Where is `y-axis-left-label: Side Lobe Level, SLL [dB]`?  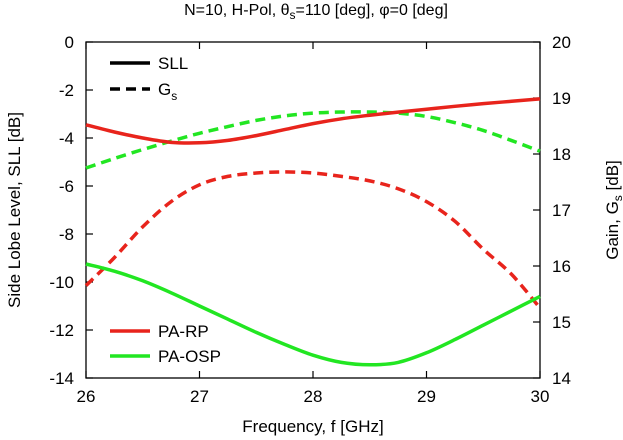 y-axis-left-label: Side Lobe Level, SLL [dB] is located at coordinates (14, 210).